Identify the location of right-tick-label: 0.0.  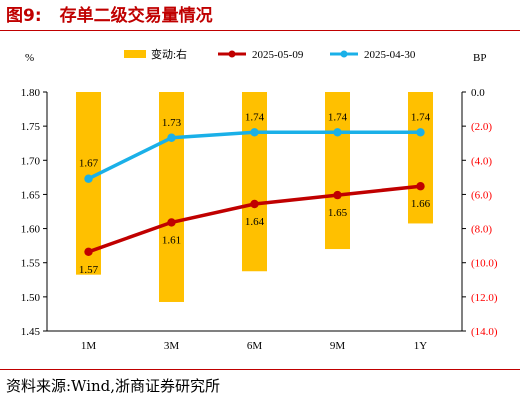
(478, 93).